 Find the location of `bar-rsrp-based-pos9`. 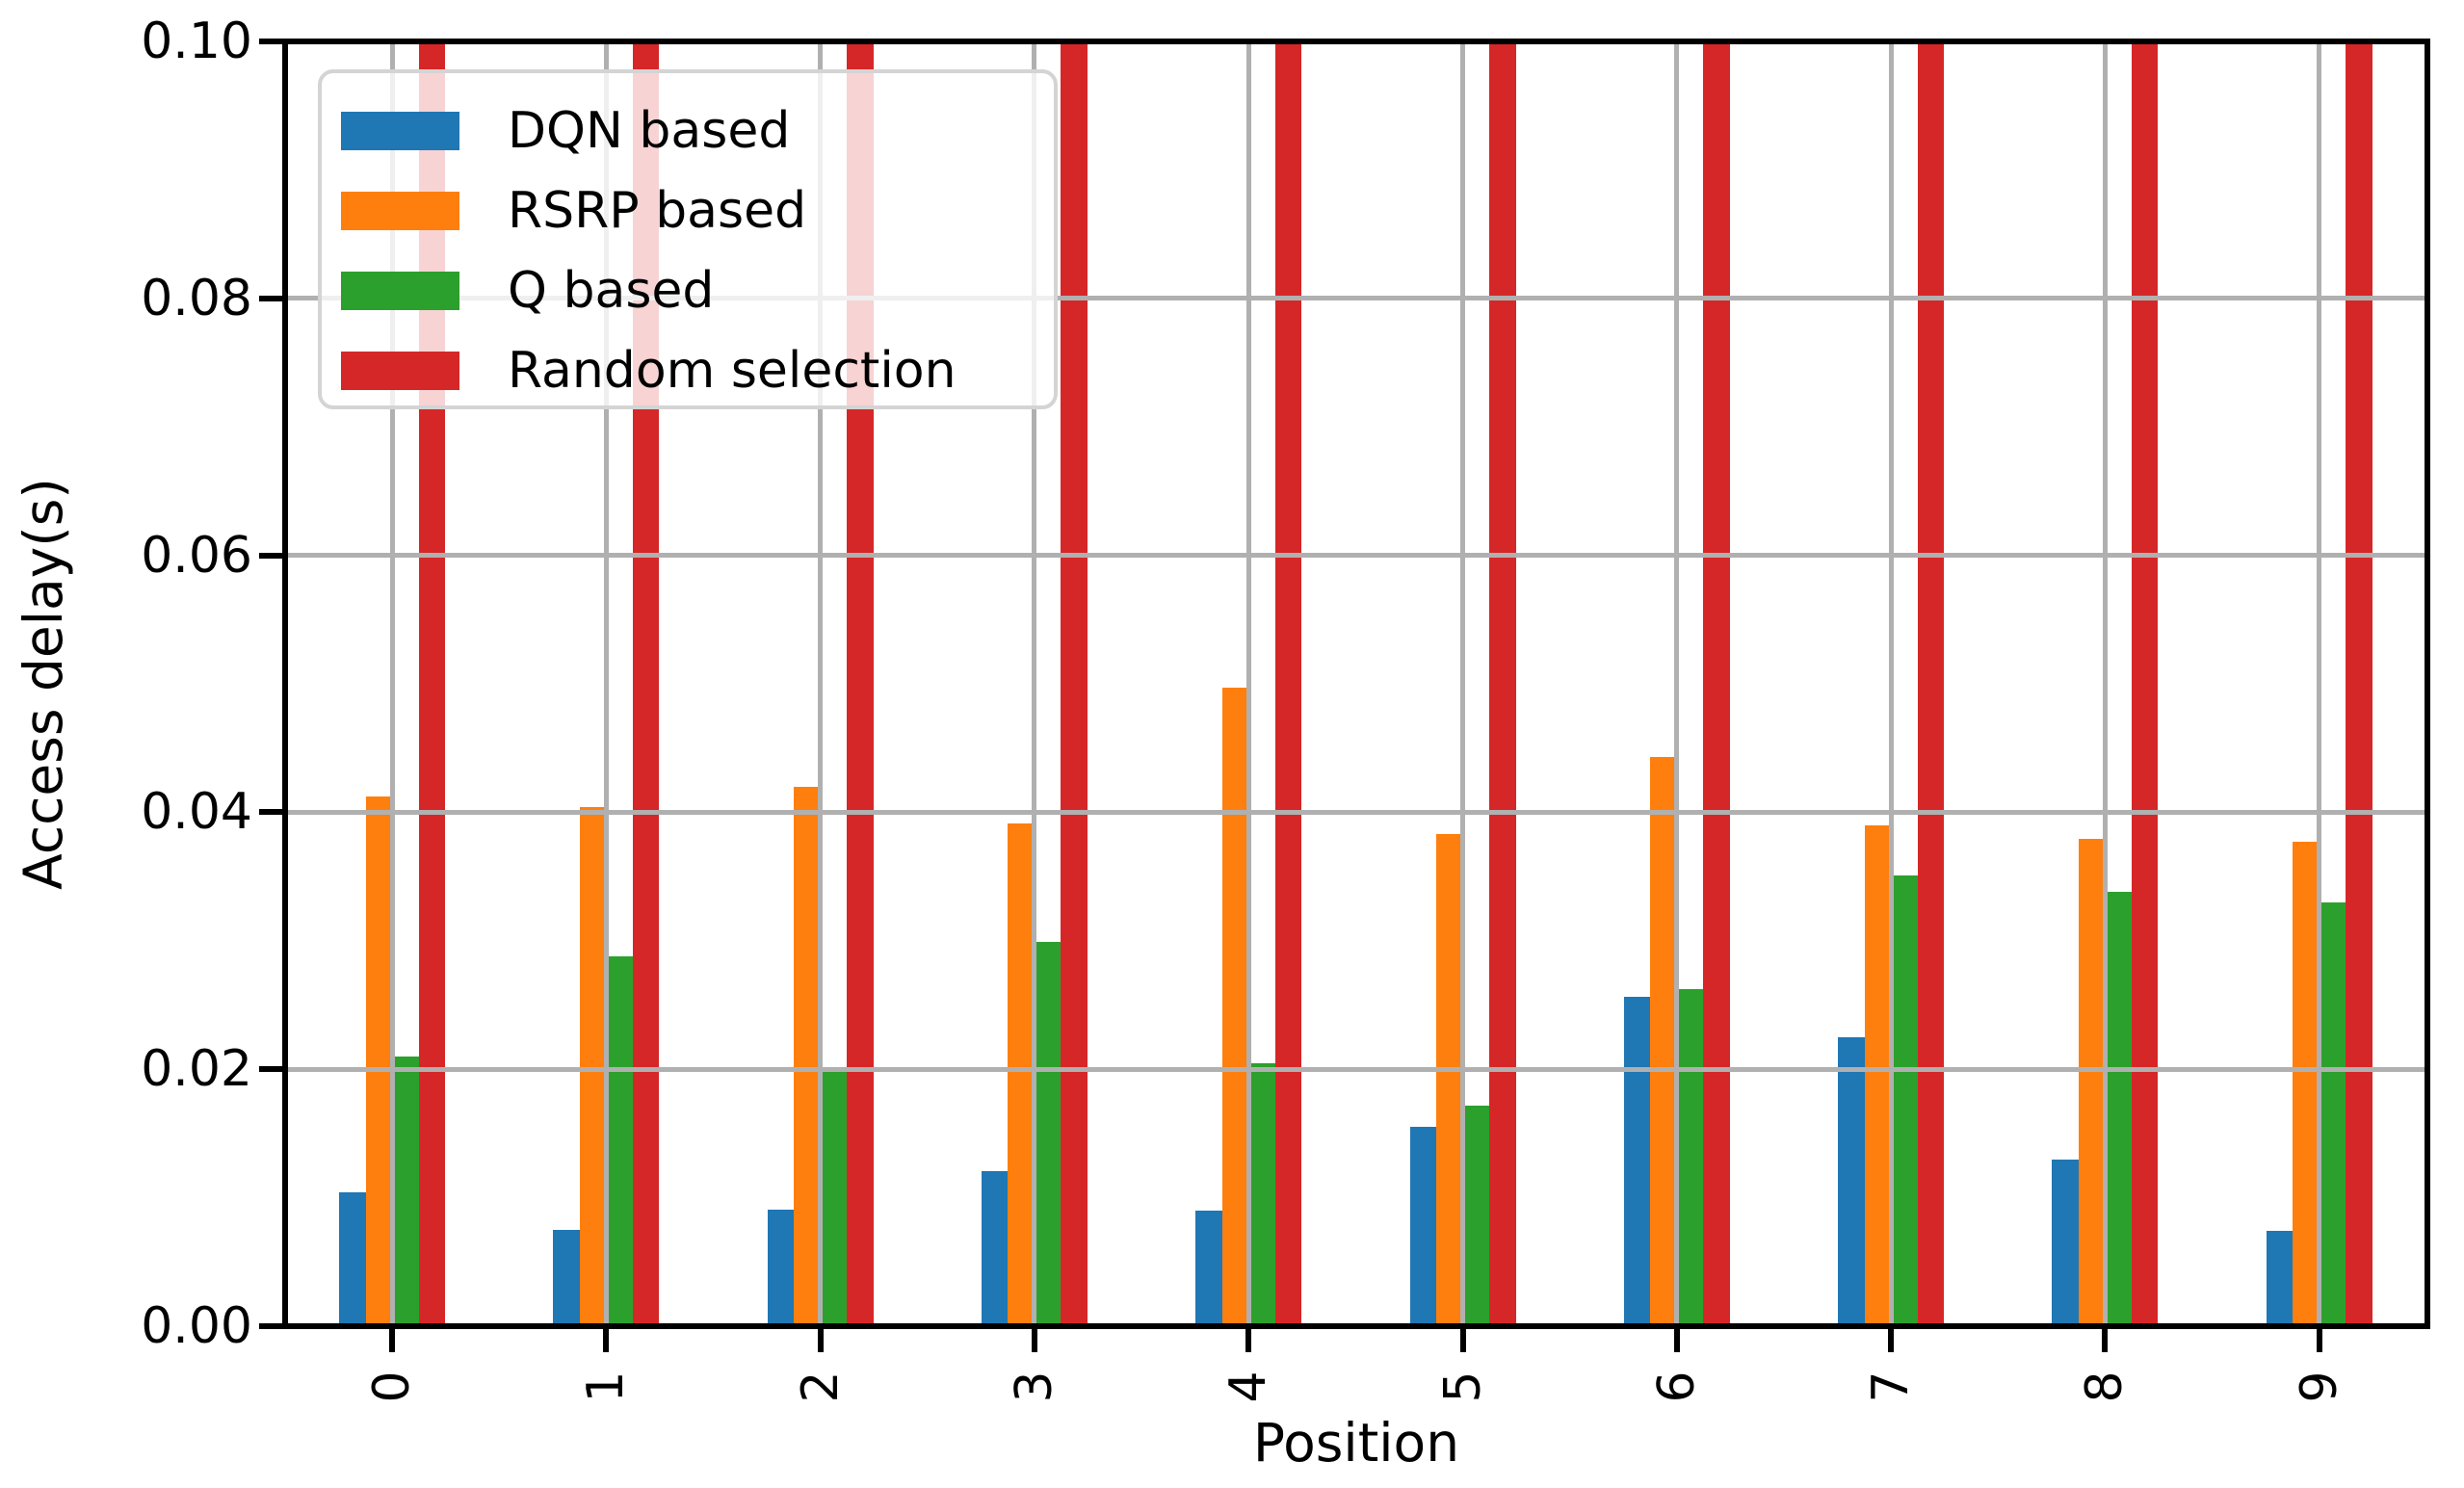

bar-rsrp-based-pos9 is located at coordinates (2307, 1084).